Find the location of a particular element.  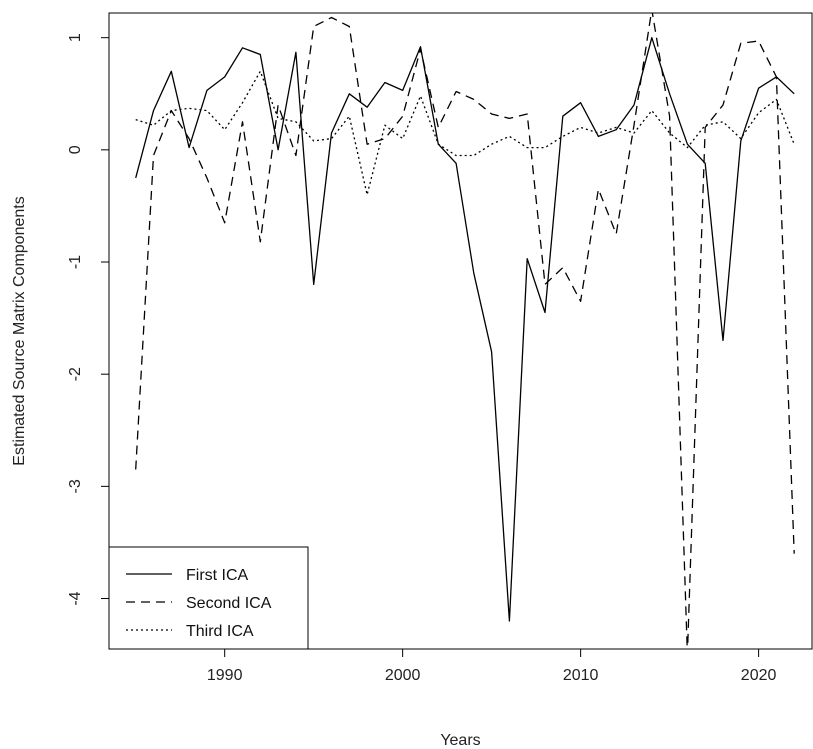

legend-label-second-ica: Second ICA is located at coordinates (229, 603).